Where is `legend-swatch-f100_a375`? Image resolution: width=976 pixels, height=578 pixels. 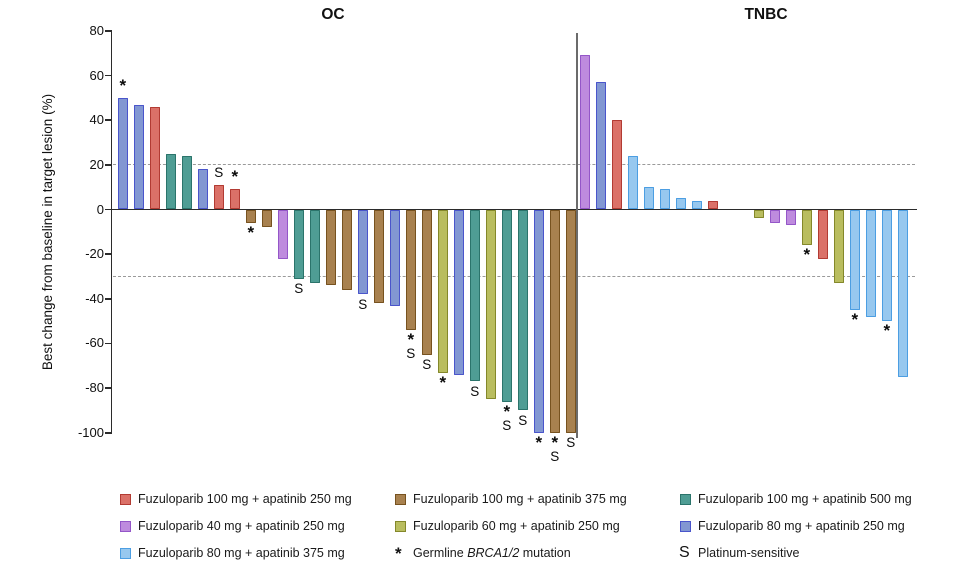 legend-swatch-f100_a375 is located at coordinates (400, 499).